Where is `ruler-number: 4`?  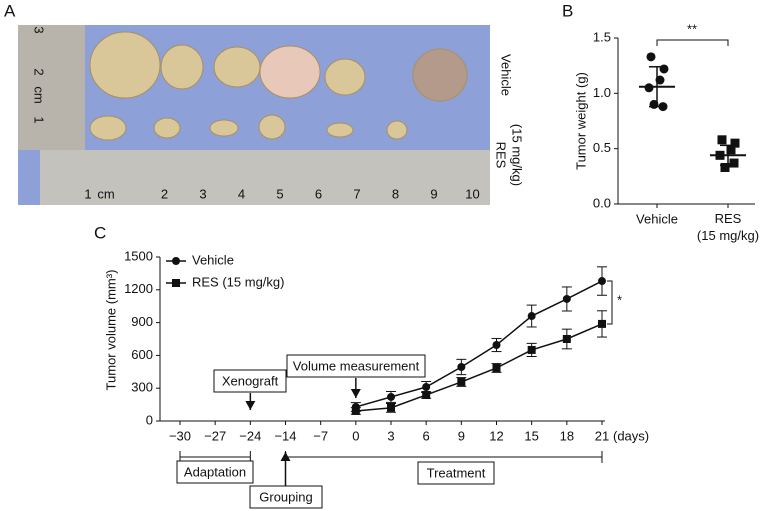
ruler-number: 4 is located at coordinates (241, 193).